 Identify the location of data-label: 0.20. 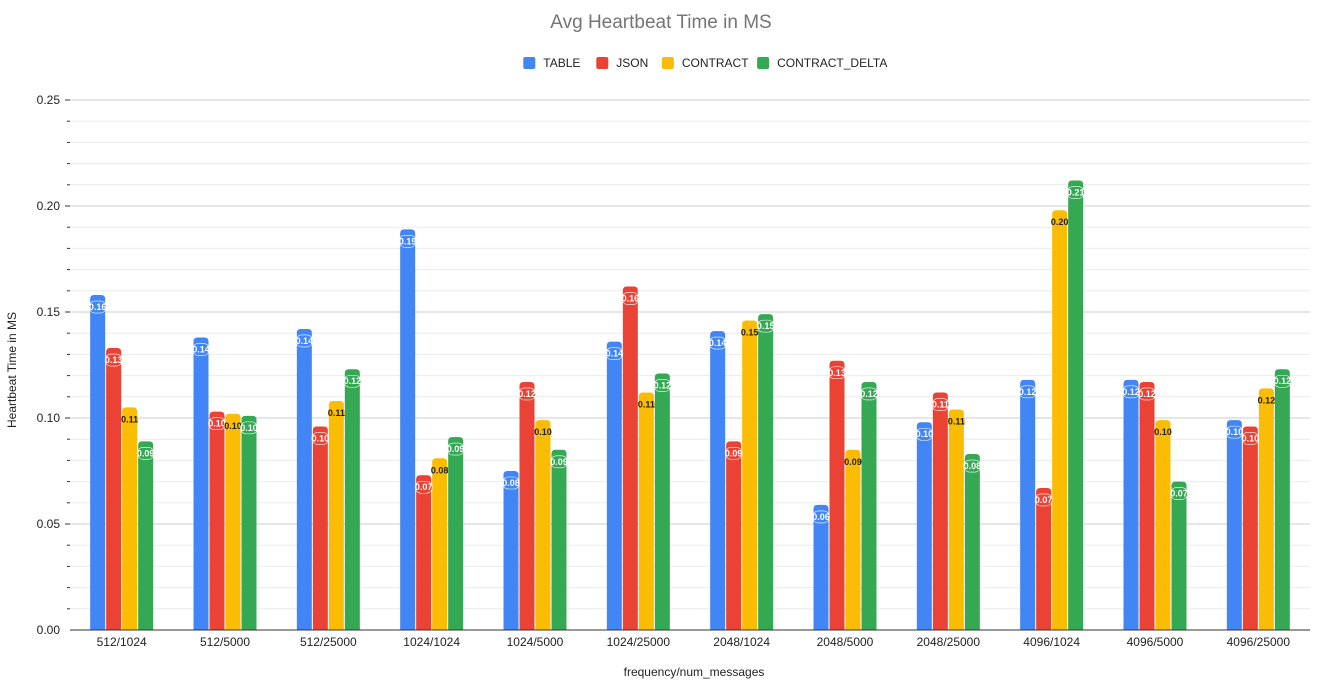
(1060, 222).